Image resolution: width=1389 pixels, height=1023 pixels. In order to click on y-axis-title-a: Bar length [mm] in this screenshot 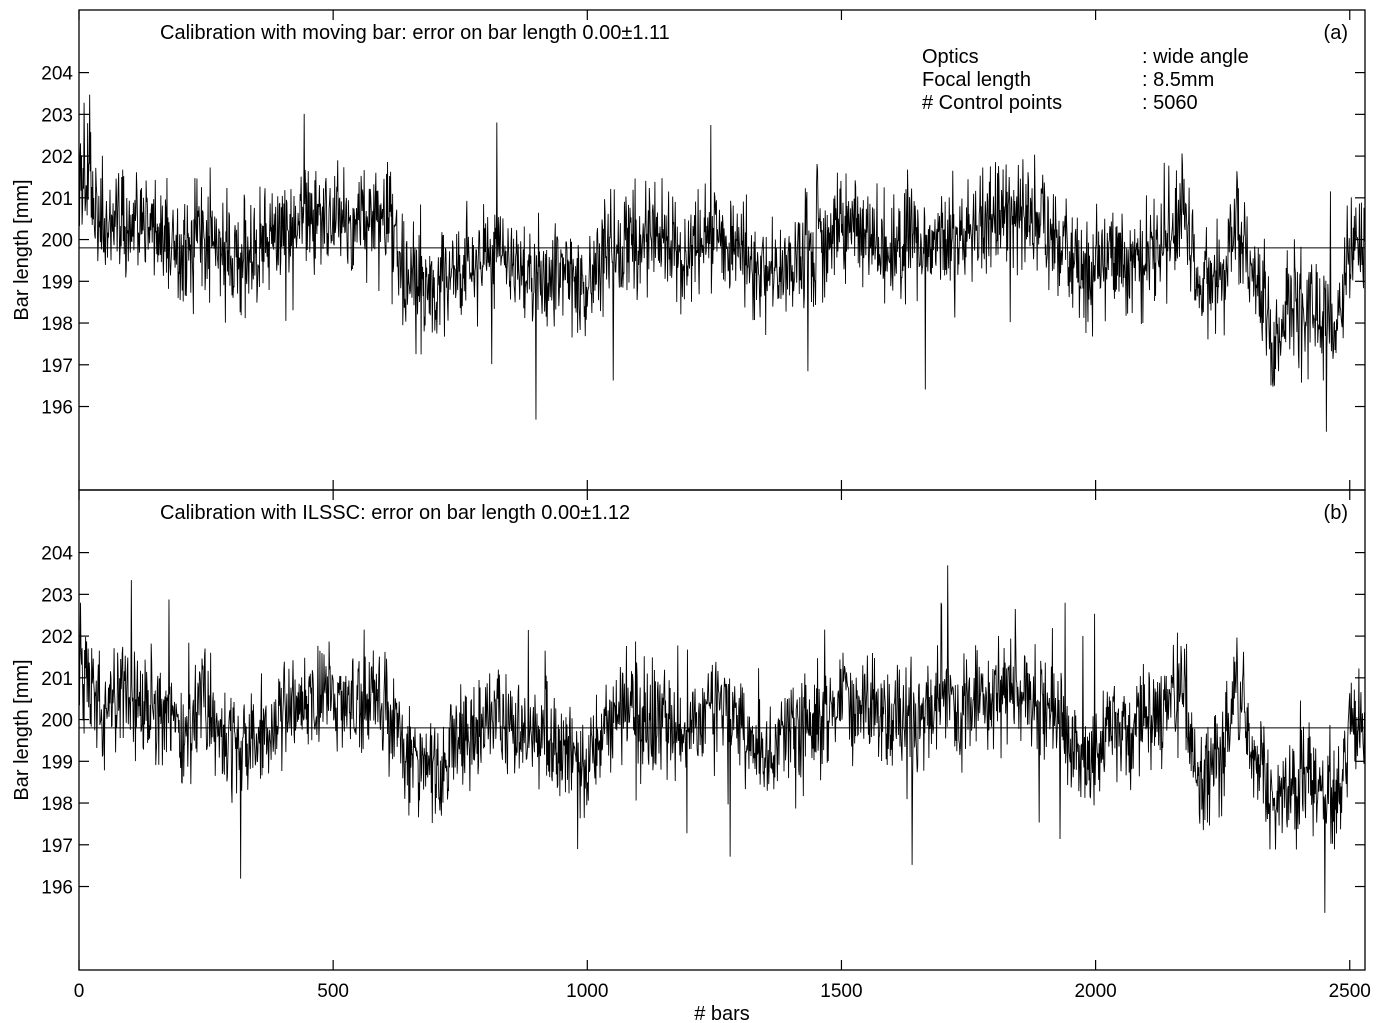, I will do `click(22, 249)`.